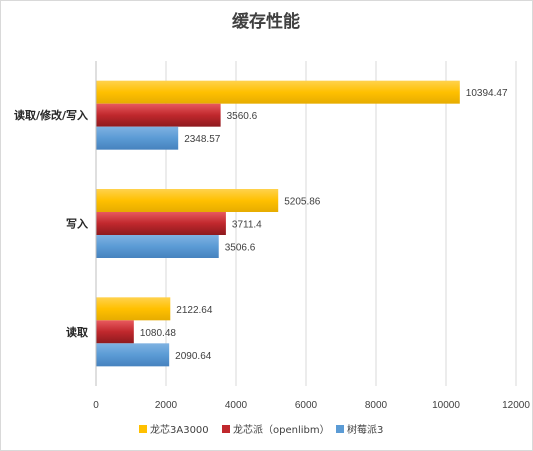 Image resolution: width=533 pixels, height=451 pixels. What do you see at coordinates (302, 202) in the screenshot?
I see `data-label: 5205.86` at bounding box center [302, 202].